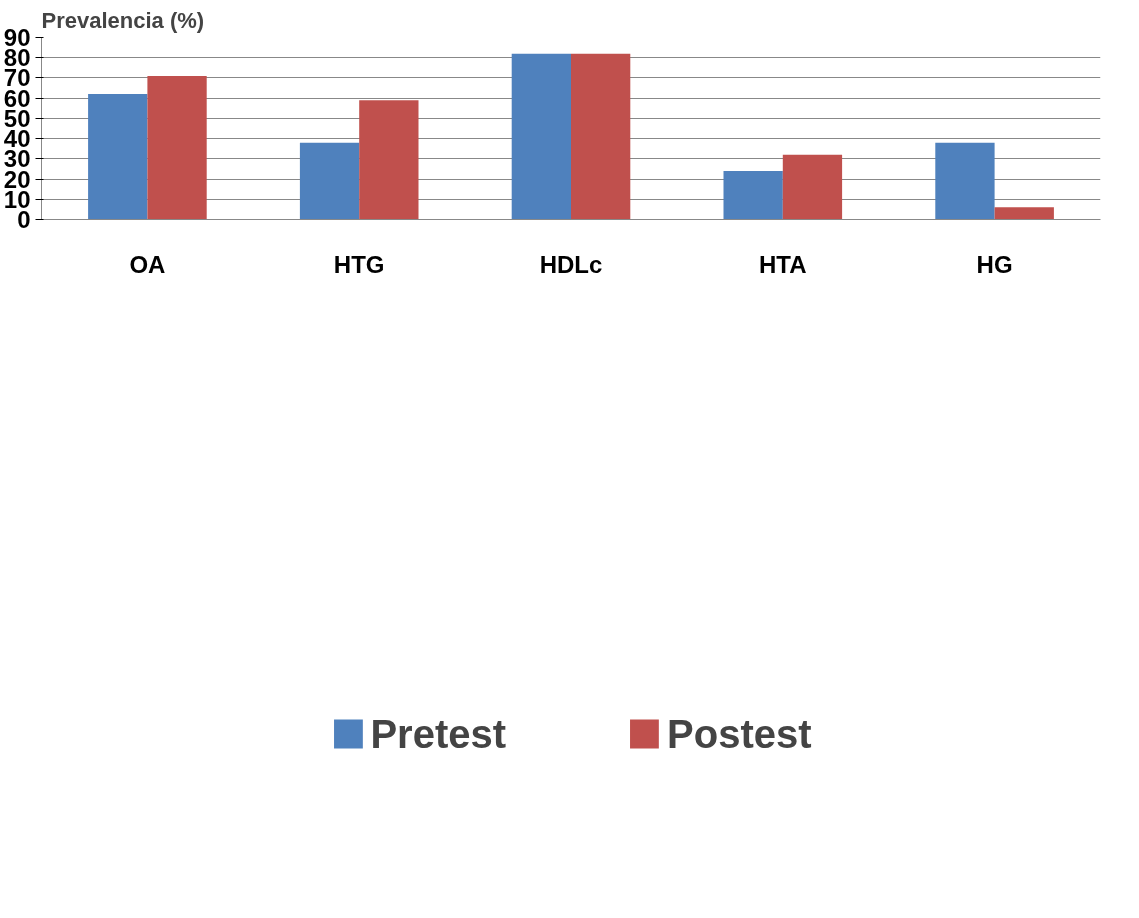 Image resolution: width=1139 pixels, height=918 pixels. What do you see at coordinates (147, 264) in the screenshot?
I see `x-tick-label: OA` at bounding box center [147, 264].